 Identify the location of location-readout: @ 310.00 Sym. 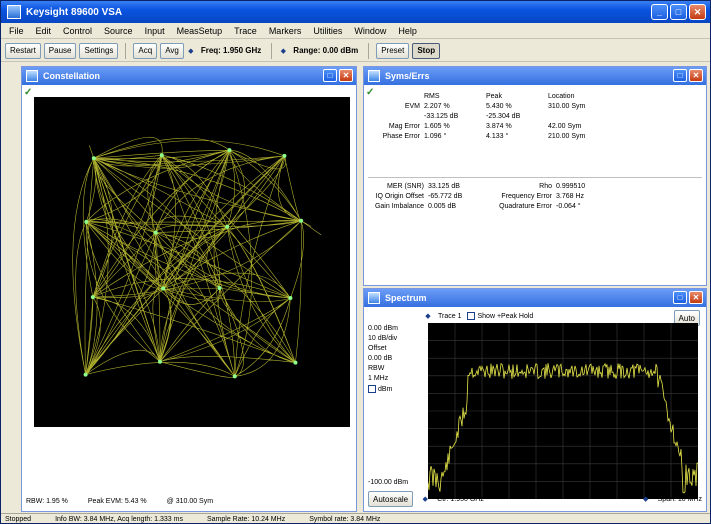
(190, 501).